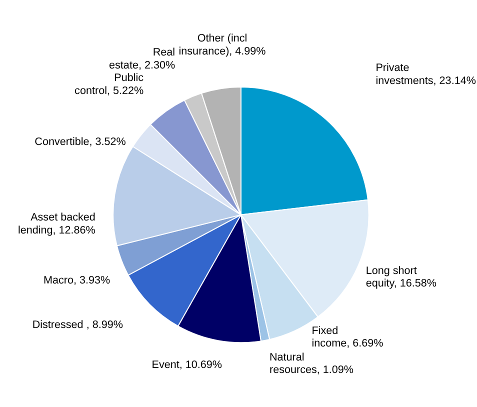 This screenshot has width=477, height=407. What do you see at coordinates (109, 84) in the screenshot?
I see `slice-label: Public control, 5.22%` at bounding box center [109, 84].